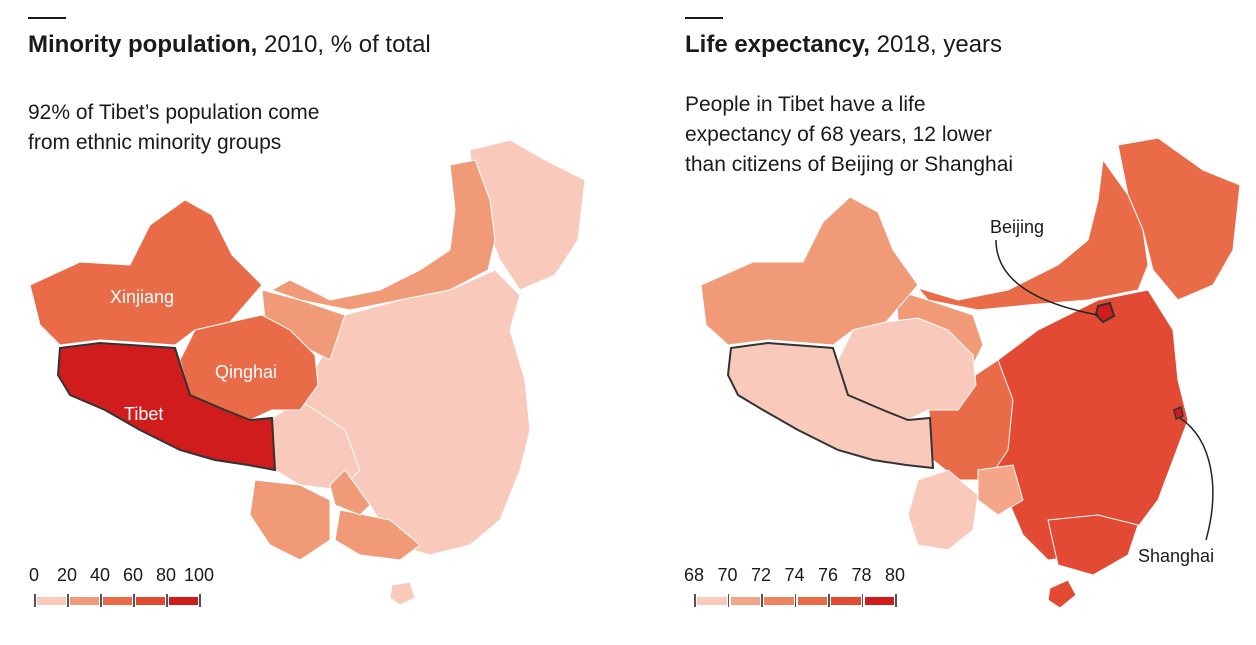  I want to click on region-beijing, so click(1105, 312).